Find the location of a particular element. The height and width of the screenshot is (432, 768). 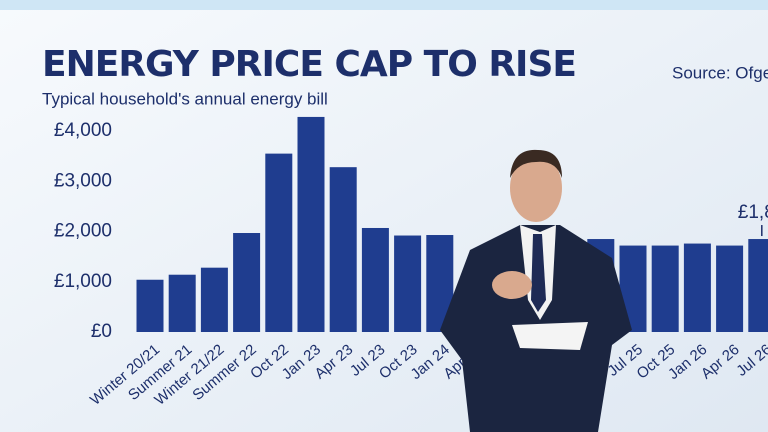

chart-source: Source: Ofgem is located at coordinates (720, 72).